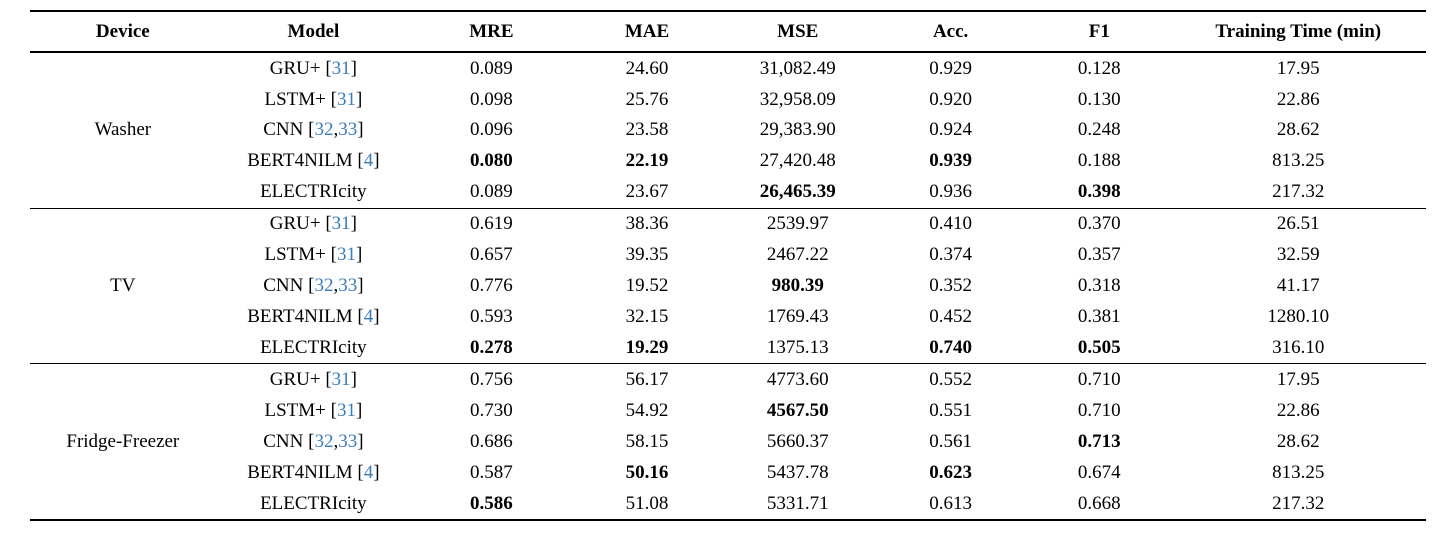 This screenshot has height=548, width=1438. I want to click on metric-cell: 38.36, so click(647, 224).